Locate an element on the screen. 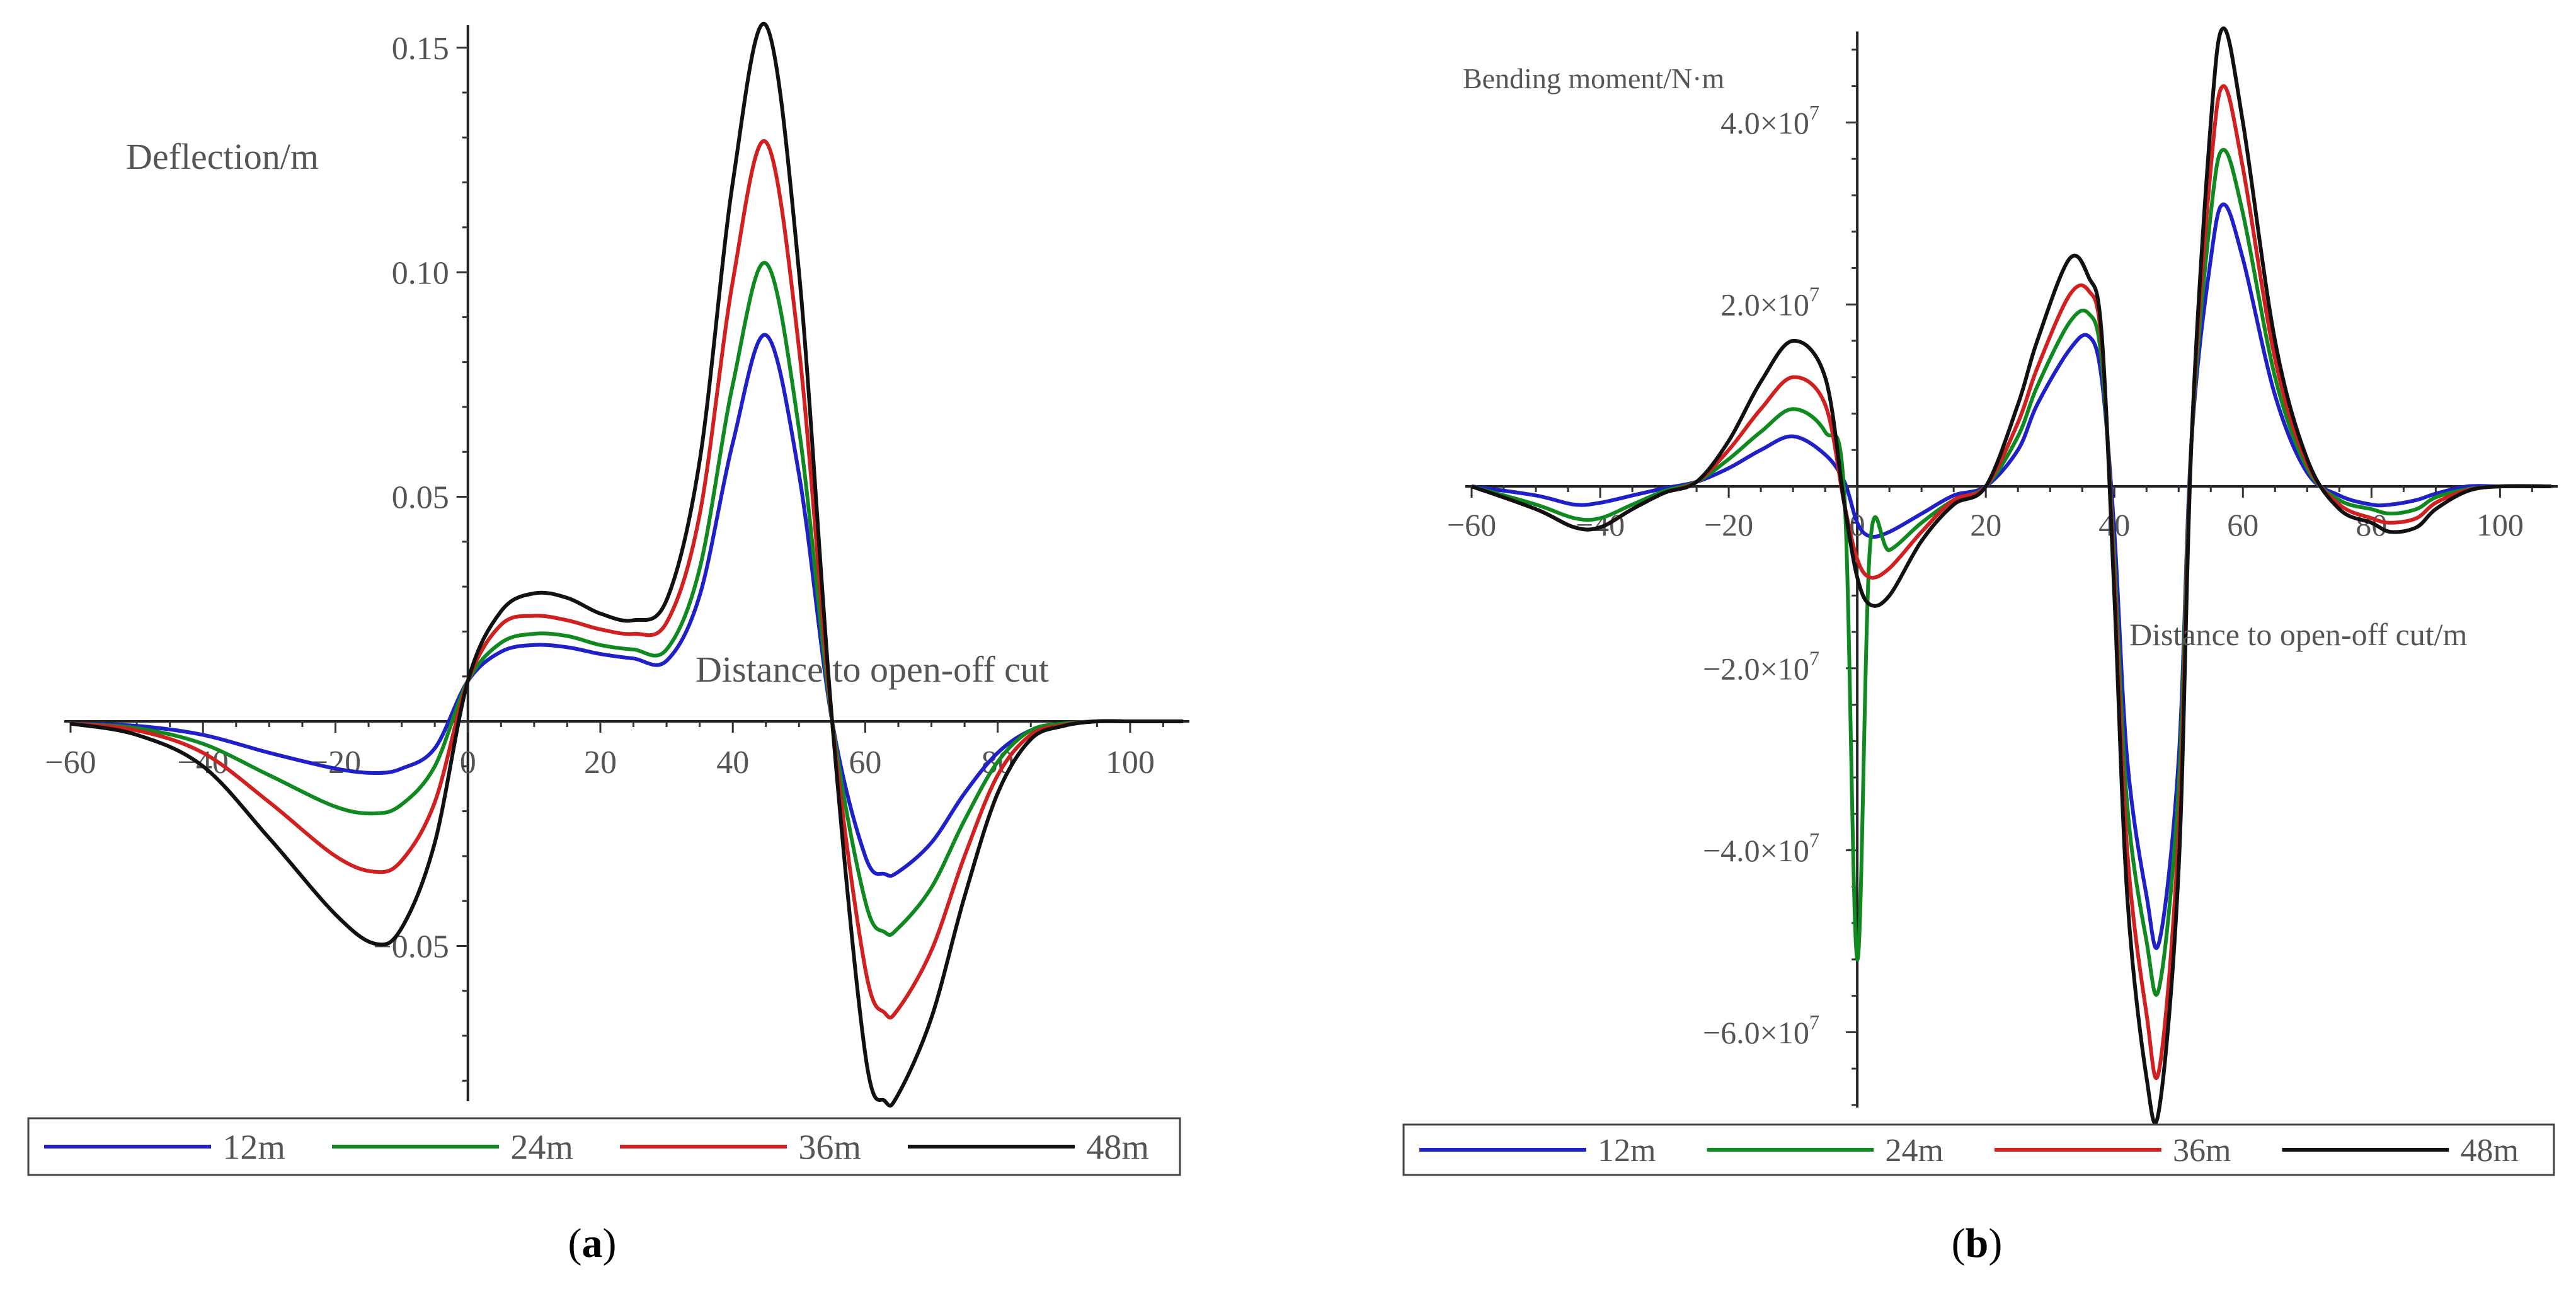  legend-b: 12m 24m 36m 48m is located at coordinates (1979, 1149).